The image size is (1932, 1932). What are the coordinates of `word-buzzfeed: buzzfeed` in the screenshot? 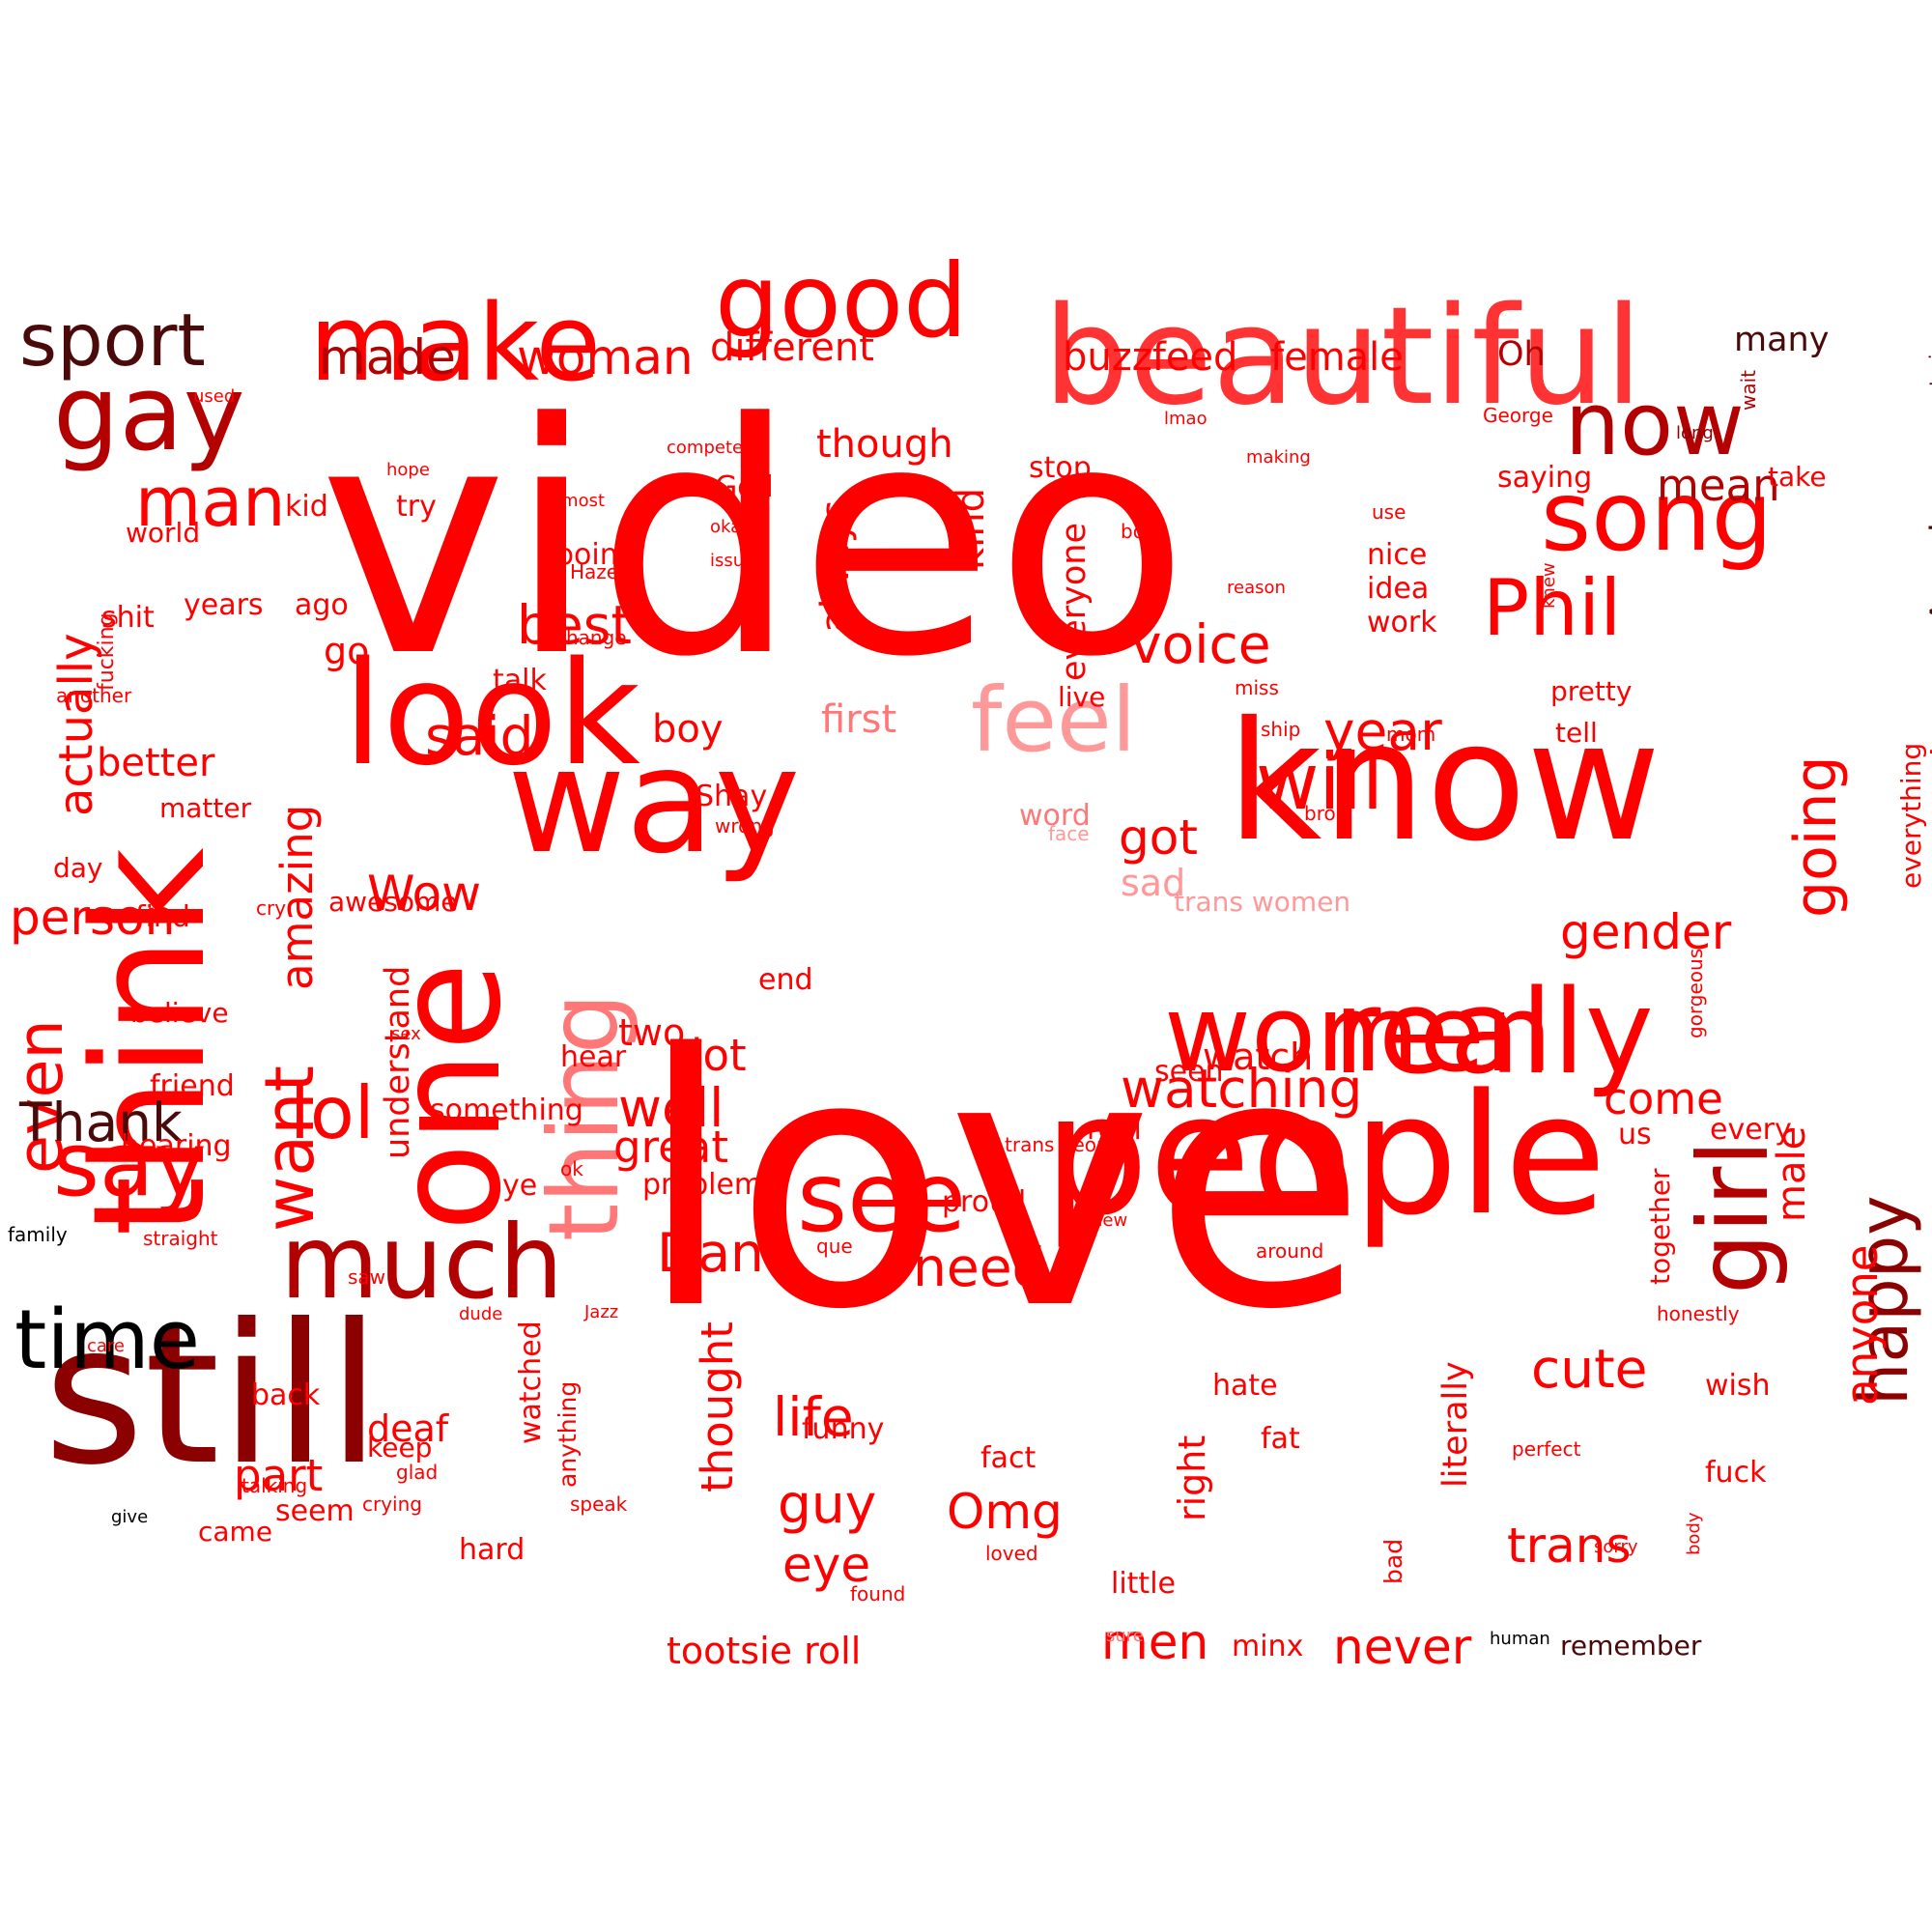 It's located at (1150, 357).